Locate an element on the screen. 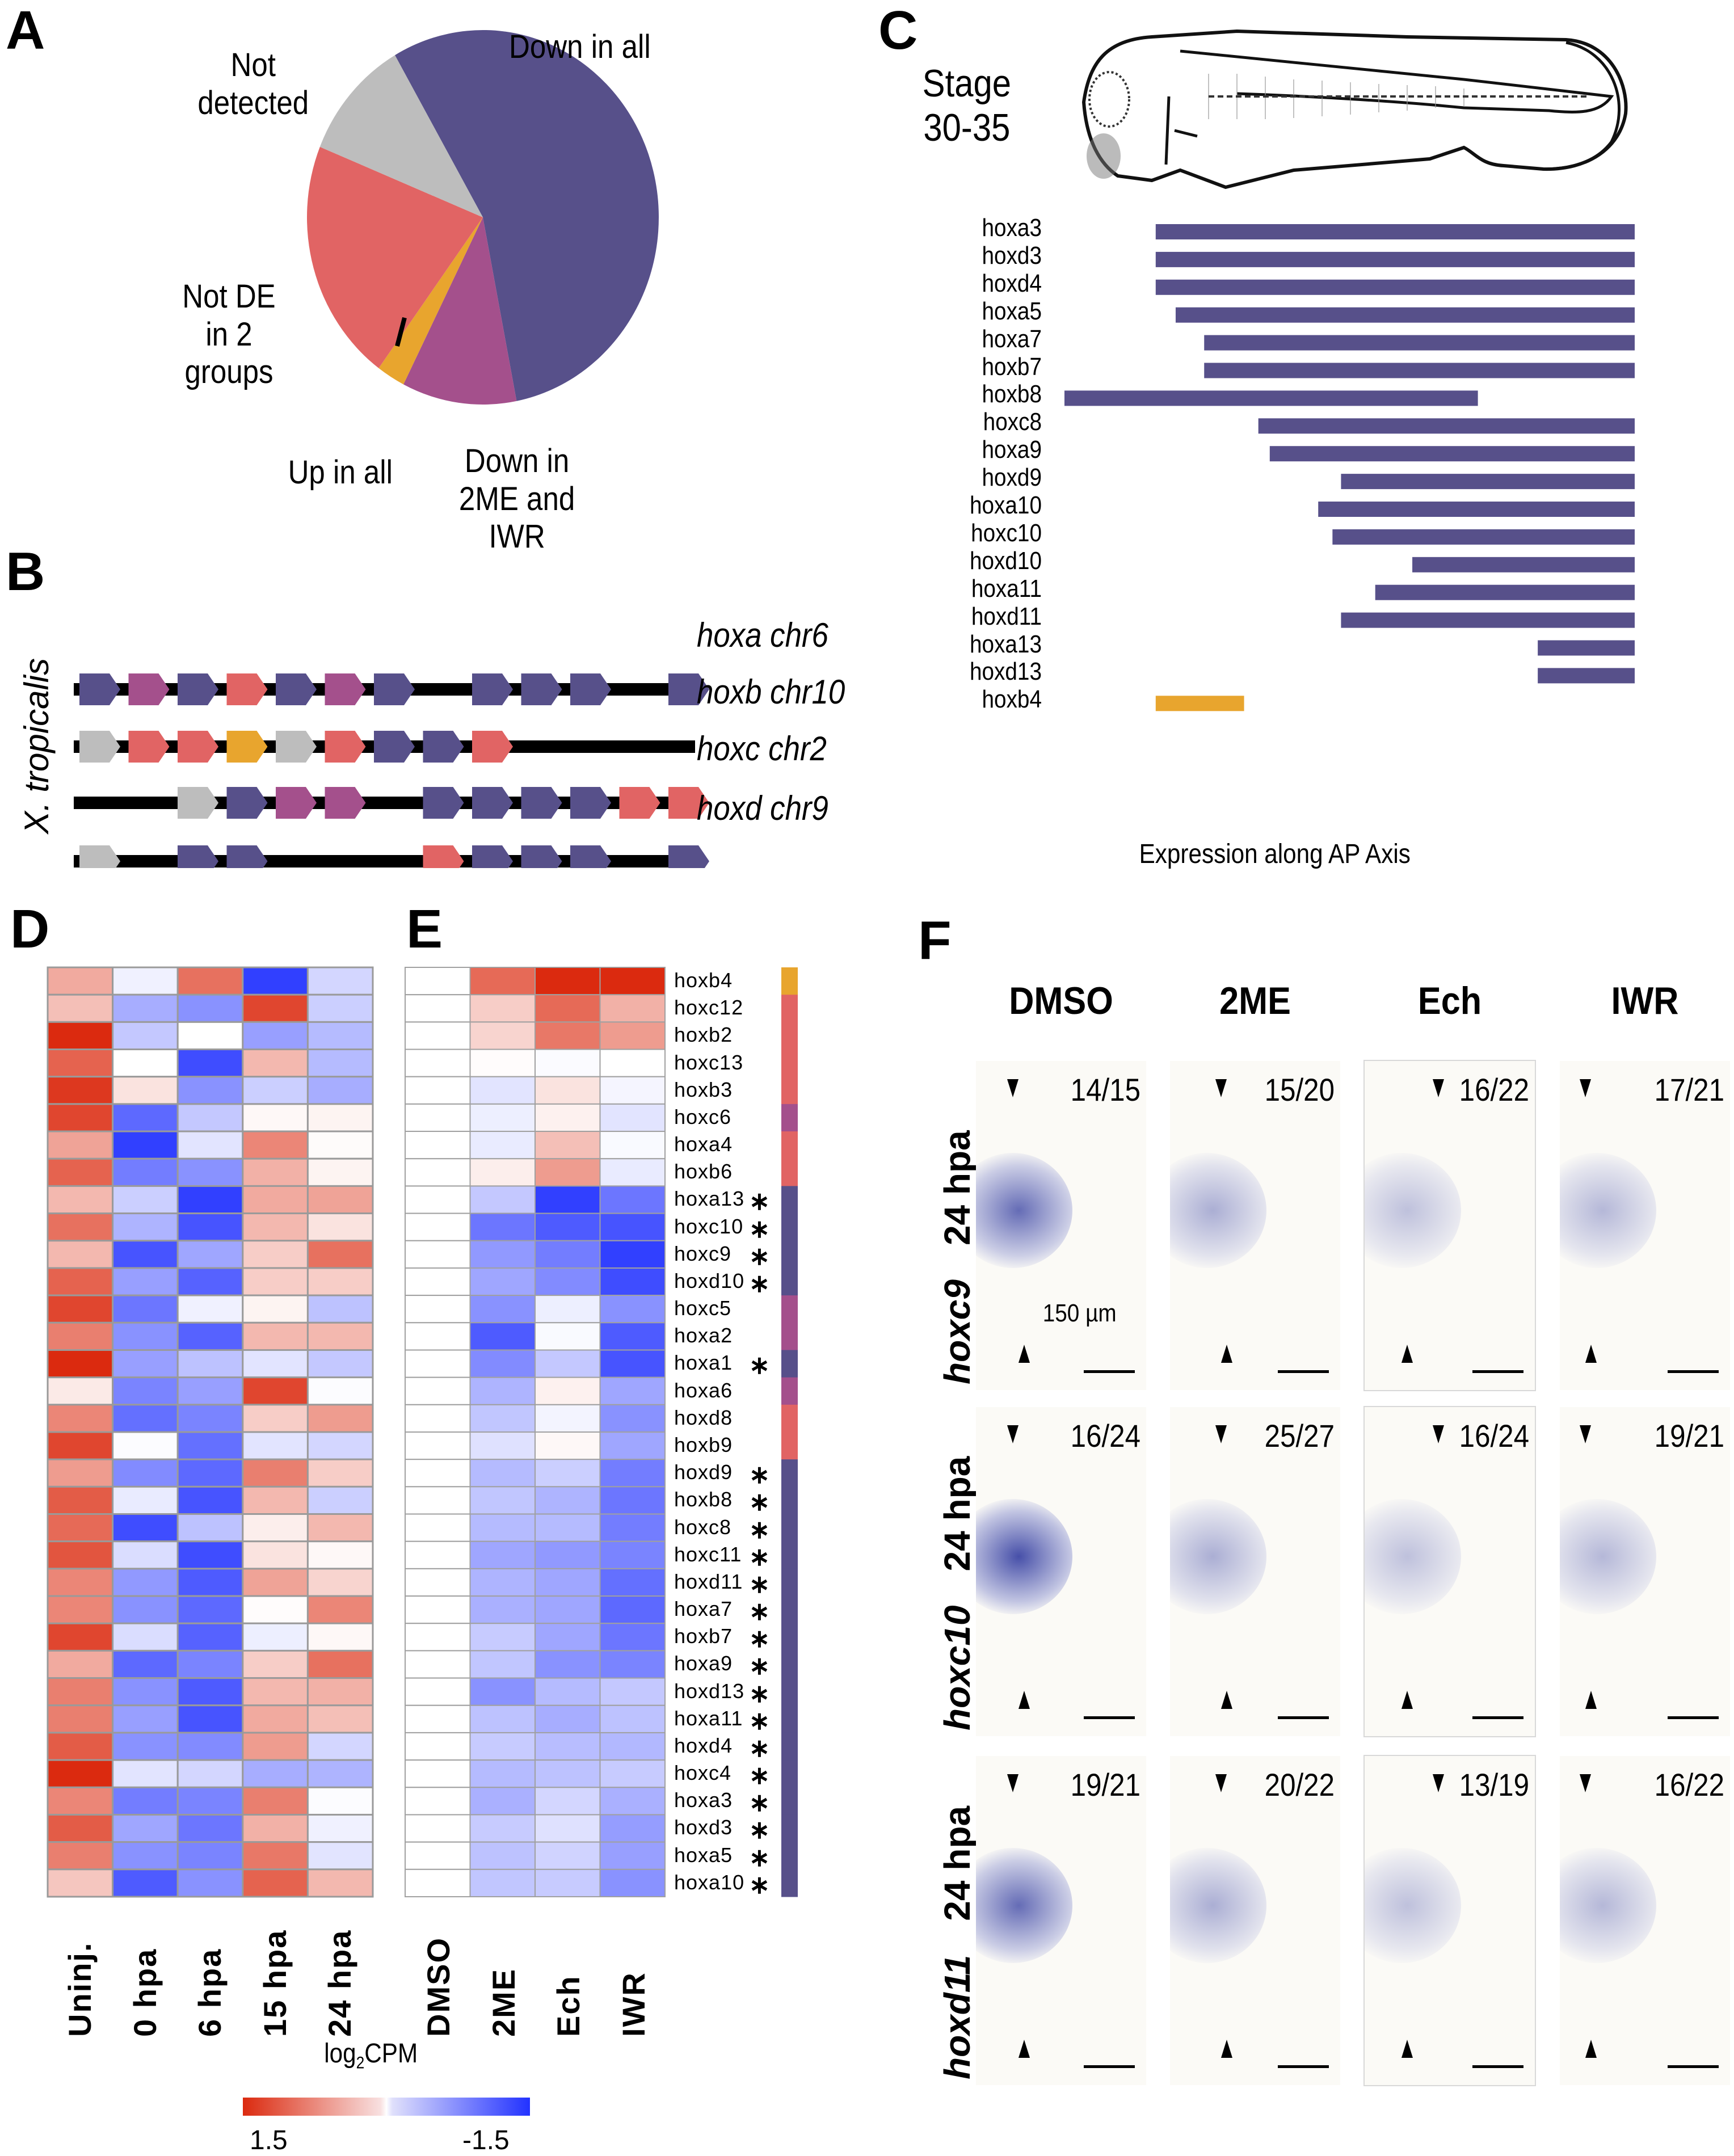 The width and height of the screenshot is (1734, 2156). heatmap-d-column-label: 24 hpa is located at coordinates (340, 1983).